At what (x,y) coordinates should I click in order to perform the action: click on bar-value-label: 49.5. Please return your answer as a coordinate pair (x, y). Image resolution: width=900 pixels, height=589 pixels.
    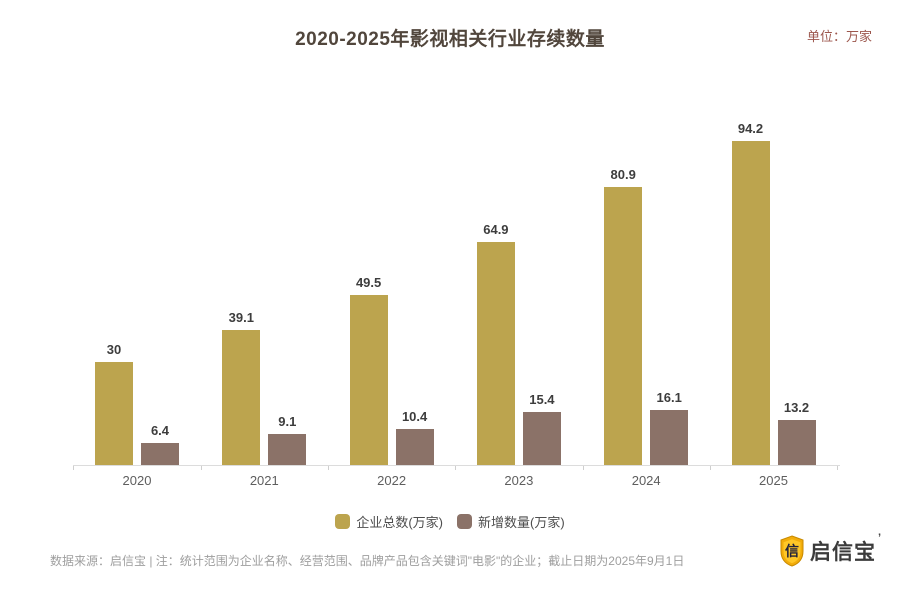
    Looking at the image, I should click on (368, 282).